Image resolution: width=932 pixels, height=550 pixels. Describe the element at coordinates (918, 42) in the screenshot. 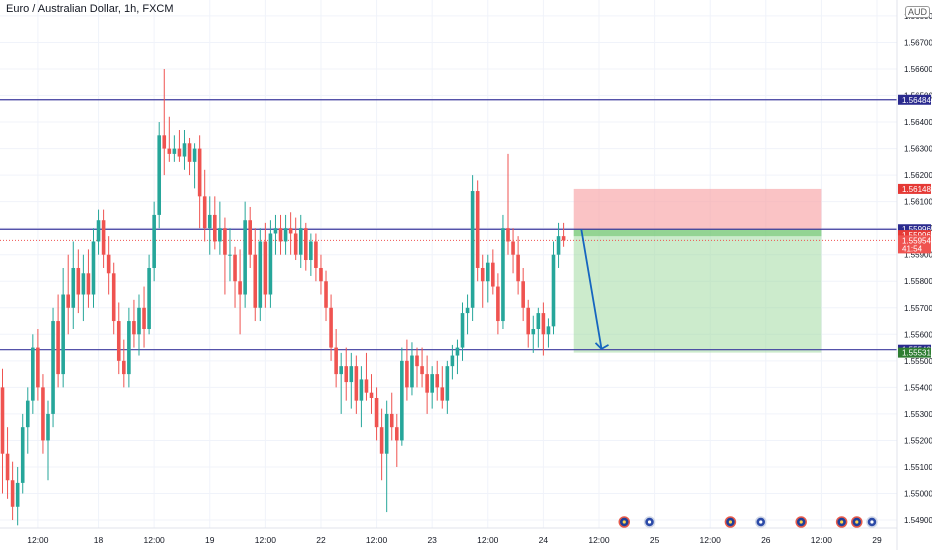

I see `y-tick-label: 1.56700` at that location.